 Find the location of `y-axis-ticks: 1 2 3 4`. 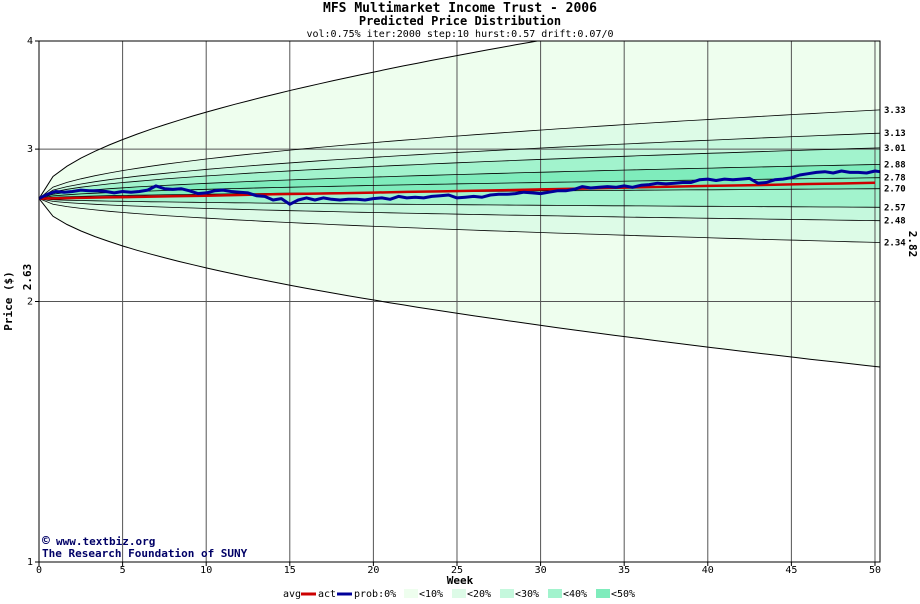

y-axis-ticks: 1 2 3 4 is located at coordinates (33, 302).